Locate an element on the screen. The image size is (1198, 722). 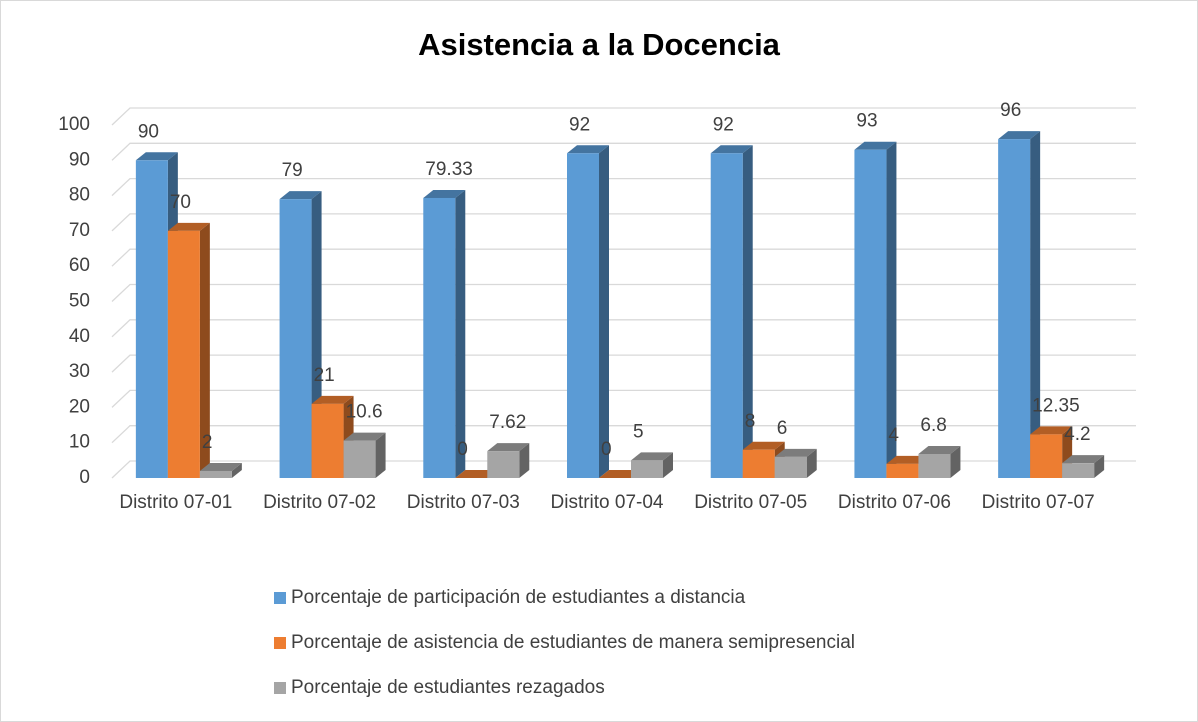
y-tick-label: 60 is located at coordinates (79, 265).